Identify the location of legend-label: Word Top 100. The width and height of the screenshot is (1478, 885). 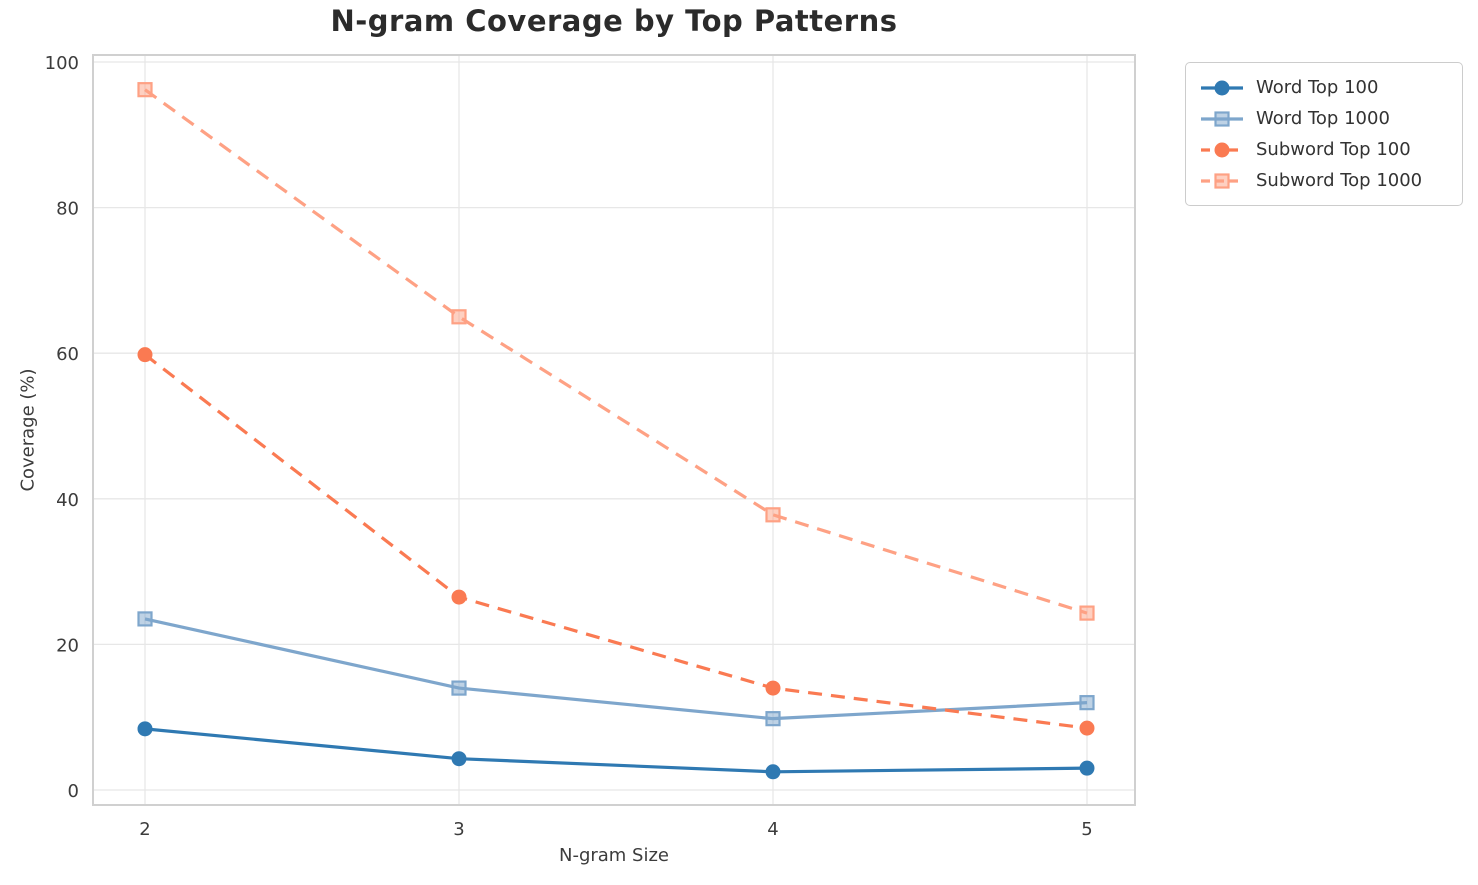
(1317, 87).